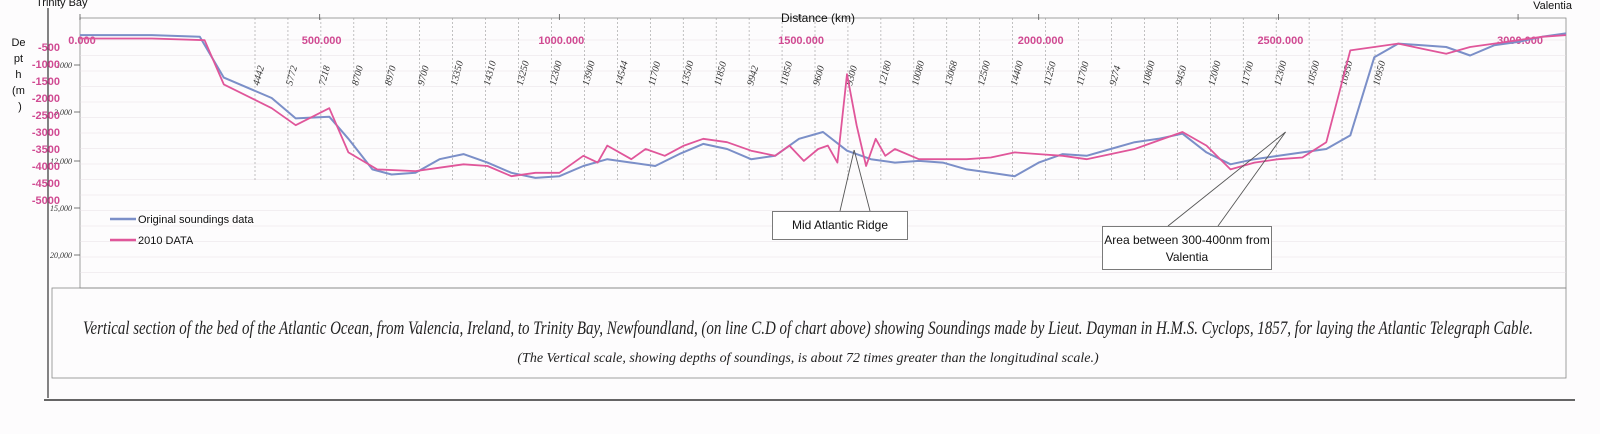 The height and width of the screenshot is (434, 1600). What do you see at coordinates (46, 201) in the screenshot?
I see `y-tick-label: -5000` at bounding box center [46, 201].